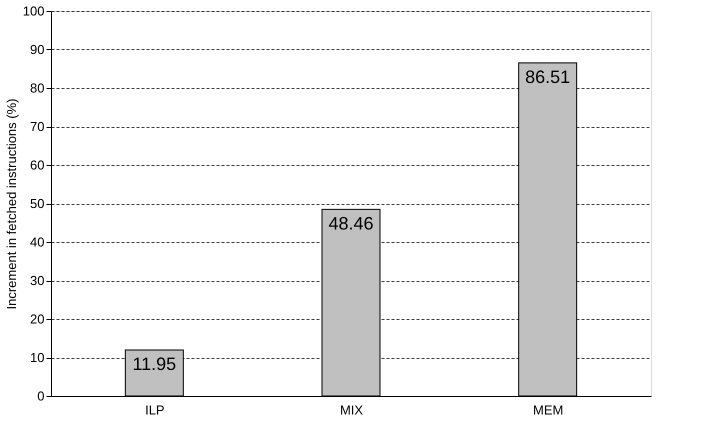 This screenshot has height=427, width=706. What do you see at coordinates (154, 364) in the screenshot?
I see `data-label: 11.95` at bounding box center [154, 364].